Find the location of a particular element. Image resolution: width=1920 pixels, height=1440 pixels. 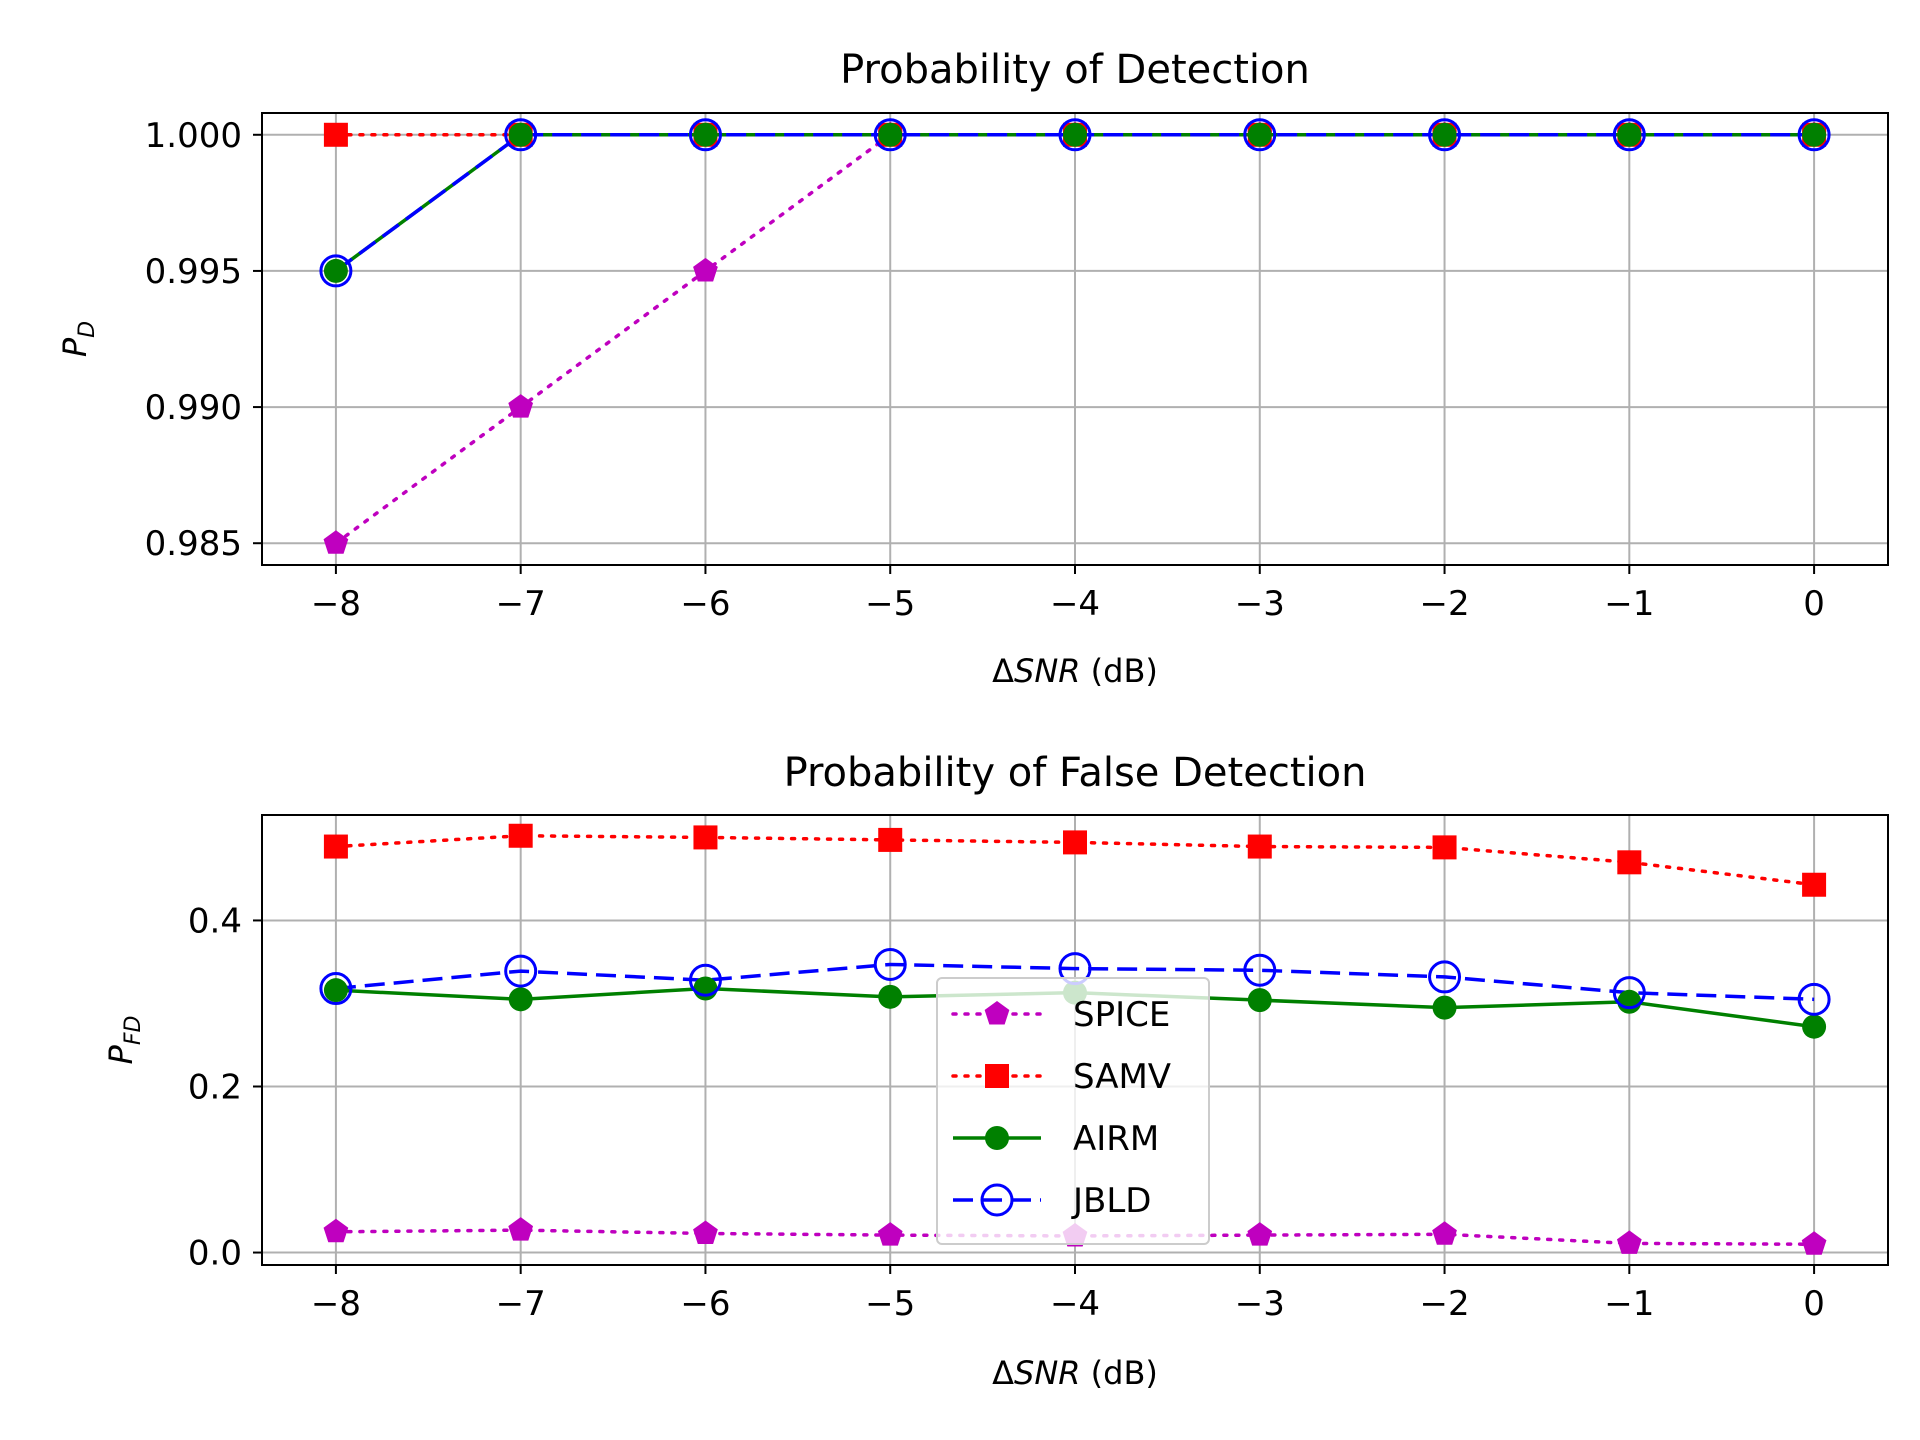

chart-title: Probability of Detection is located at coordinates (1075, 70).